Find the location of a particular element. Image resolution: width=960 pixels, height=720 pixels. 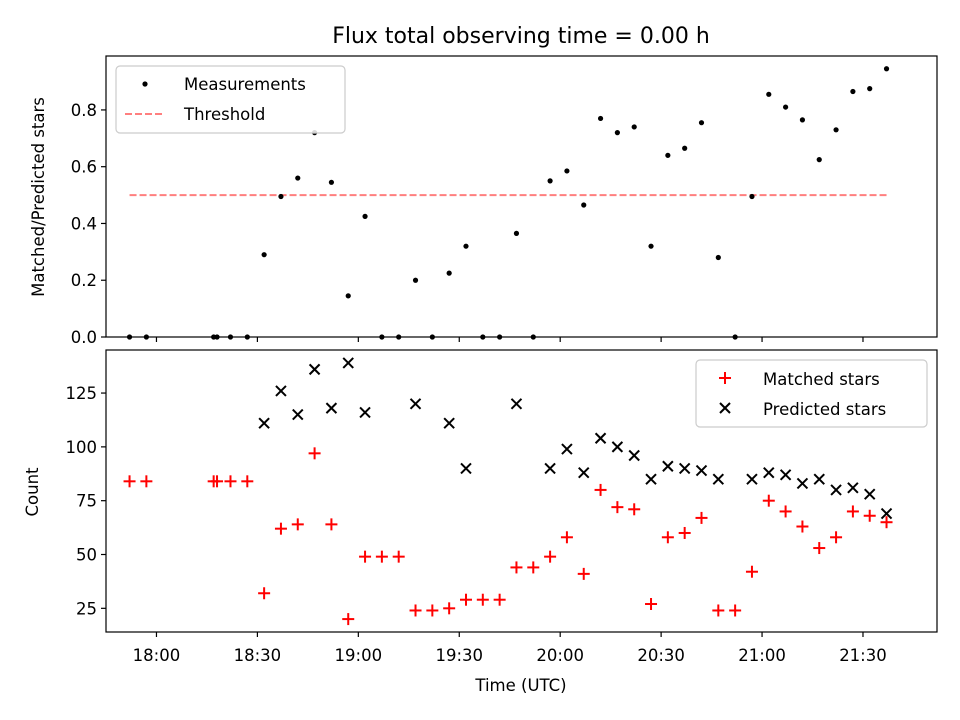

x-tick-label: 18:00 is located at coordinates (157, 655).